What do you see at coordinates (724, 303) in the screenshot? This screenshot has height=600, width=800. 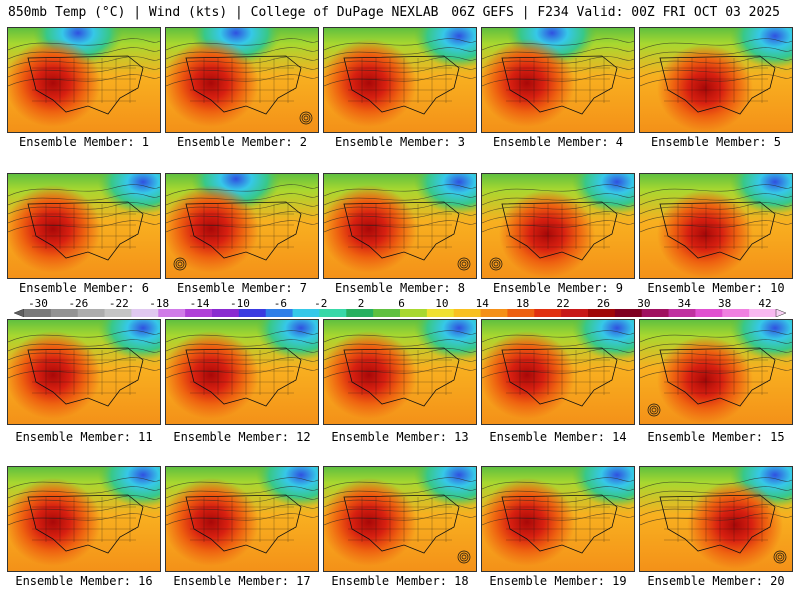 I see `colorbar-tick-label: 38` at bounding box center [724, 303].